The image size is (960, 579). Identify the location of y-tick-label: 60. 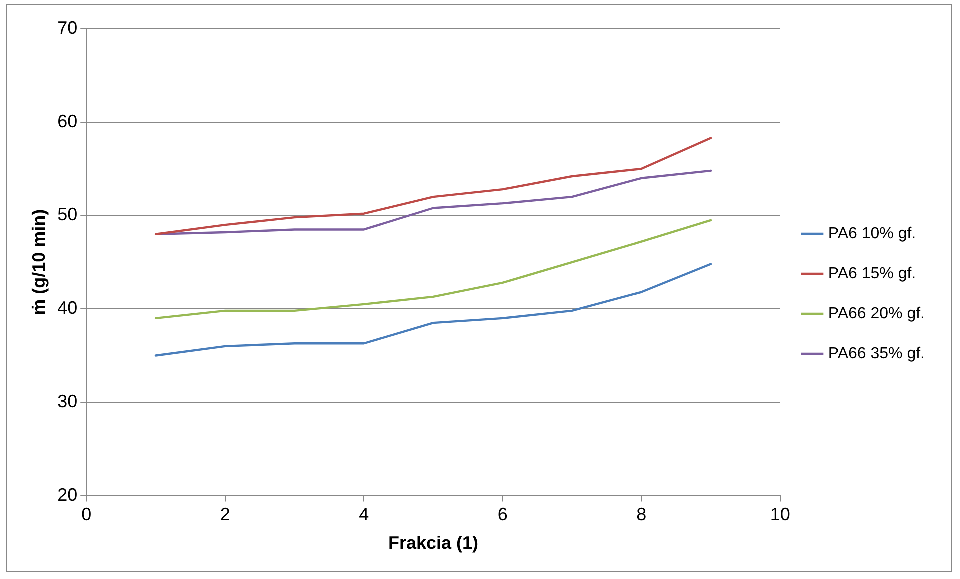
(68, 121).